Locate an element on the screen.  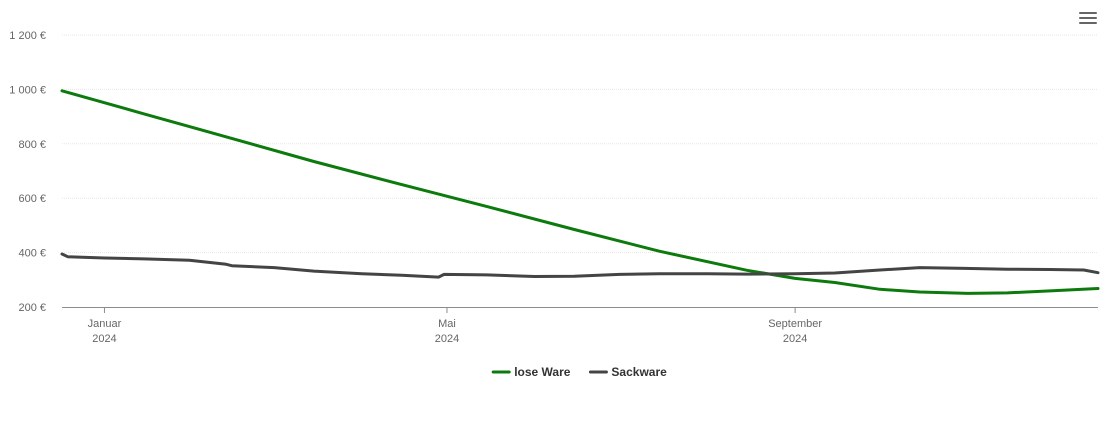
series-line-sackware is located at coordinates (580, 265).